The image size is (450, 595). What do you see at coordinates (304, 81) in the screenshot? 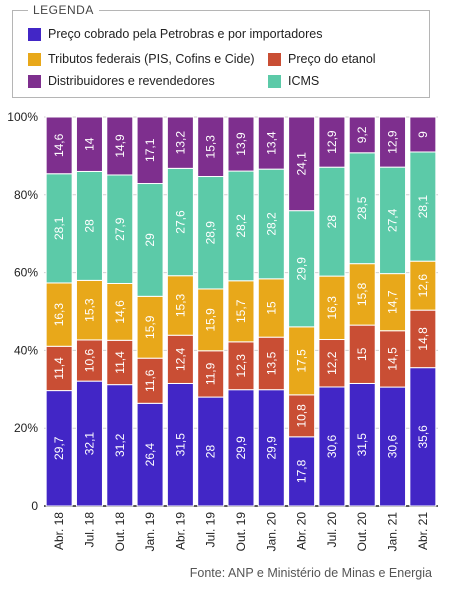
I see `legend-label-icms: ICMS` at bounding box center [304, 81].